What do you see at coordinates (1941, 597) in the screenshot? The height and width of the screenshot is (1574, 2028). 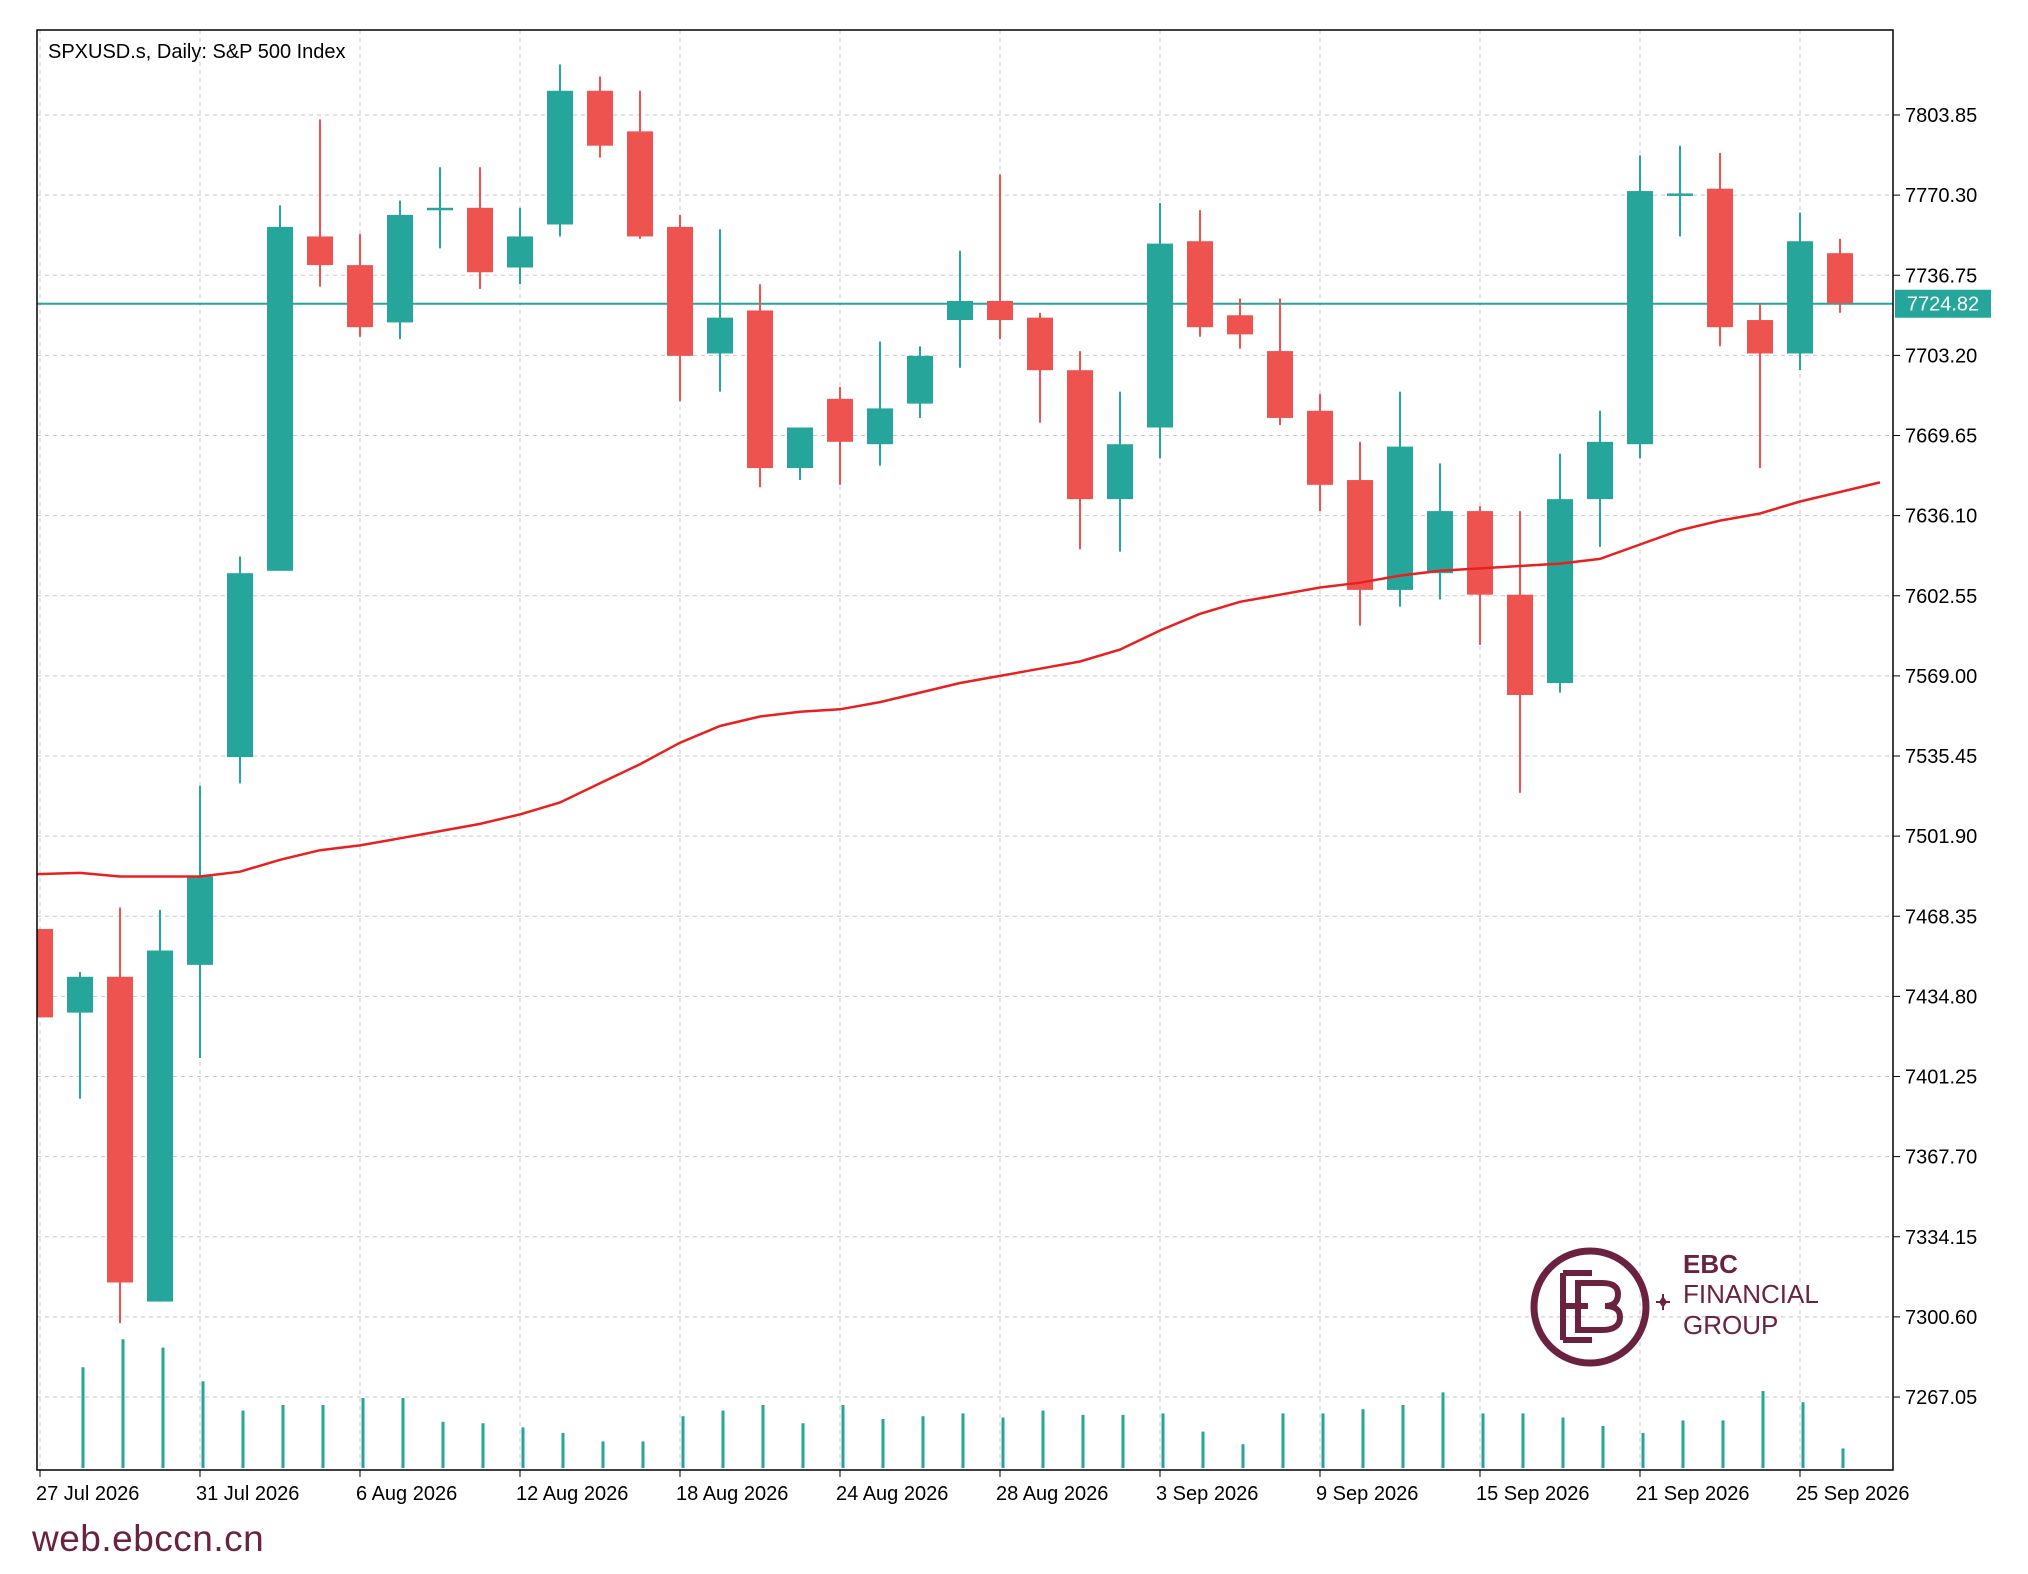 I see `y-tick-label: 7602.55` at bounding box center [1941, 597].